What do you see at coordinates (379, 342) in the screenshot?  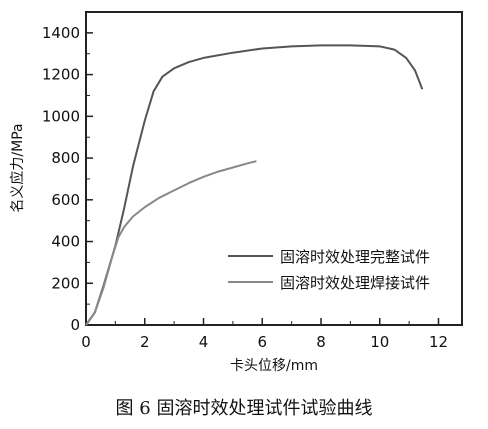 I see `x-tick-label: 10` at bounding box center [379, 342].